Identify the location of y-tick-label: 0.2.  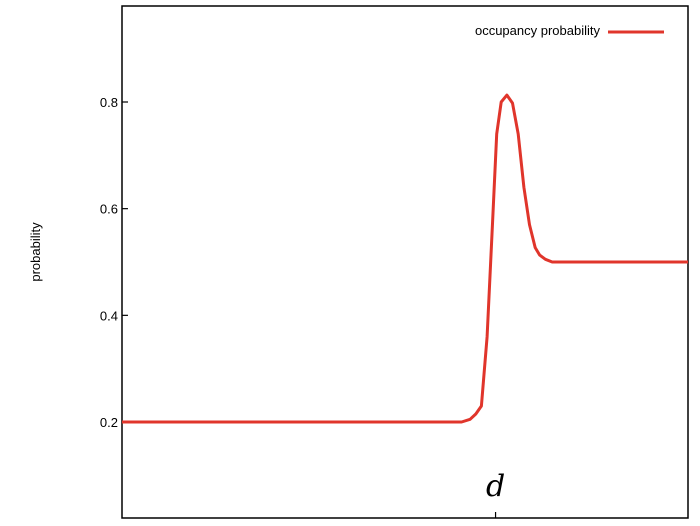
(109, 422).